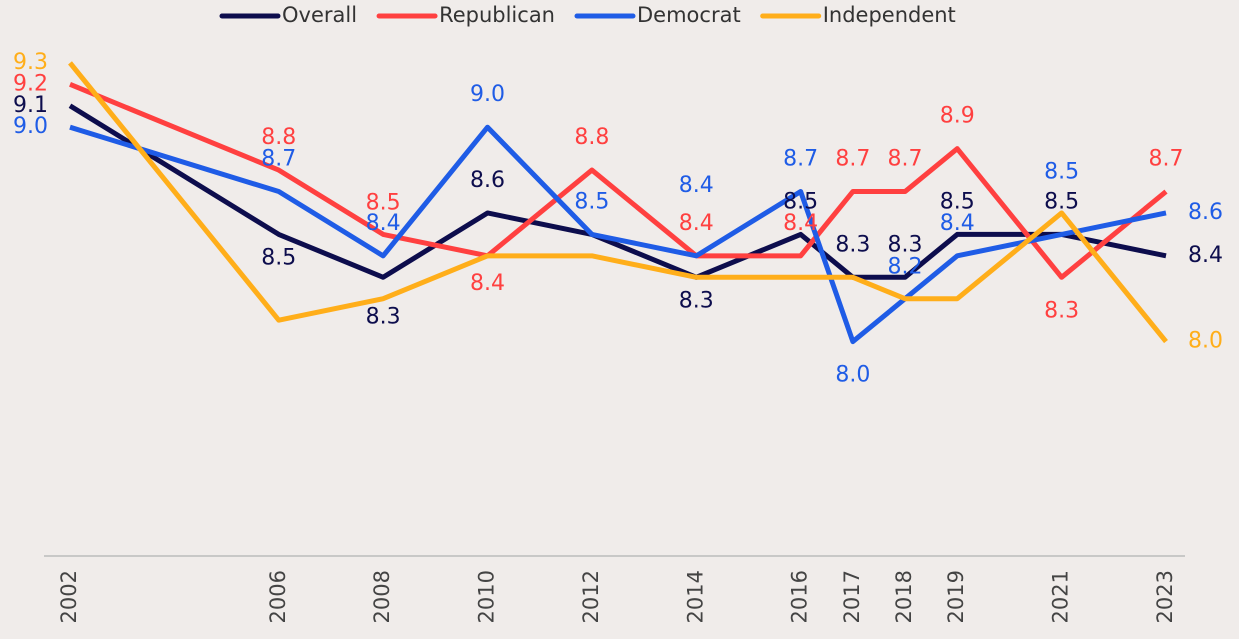 The image size is (1239, 639). Describe the element at coordinates (382, 596) in the screenshot. I see `x-tick-label: 2008` at that location.